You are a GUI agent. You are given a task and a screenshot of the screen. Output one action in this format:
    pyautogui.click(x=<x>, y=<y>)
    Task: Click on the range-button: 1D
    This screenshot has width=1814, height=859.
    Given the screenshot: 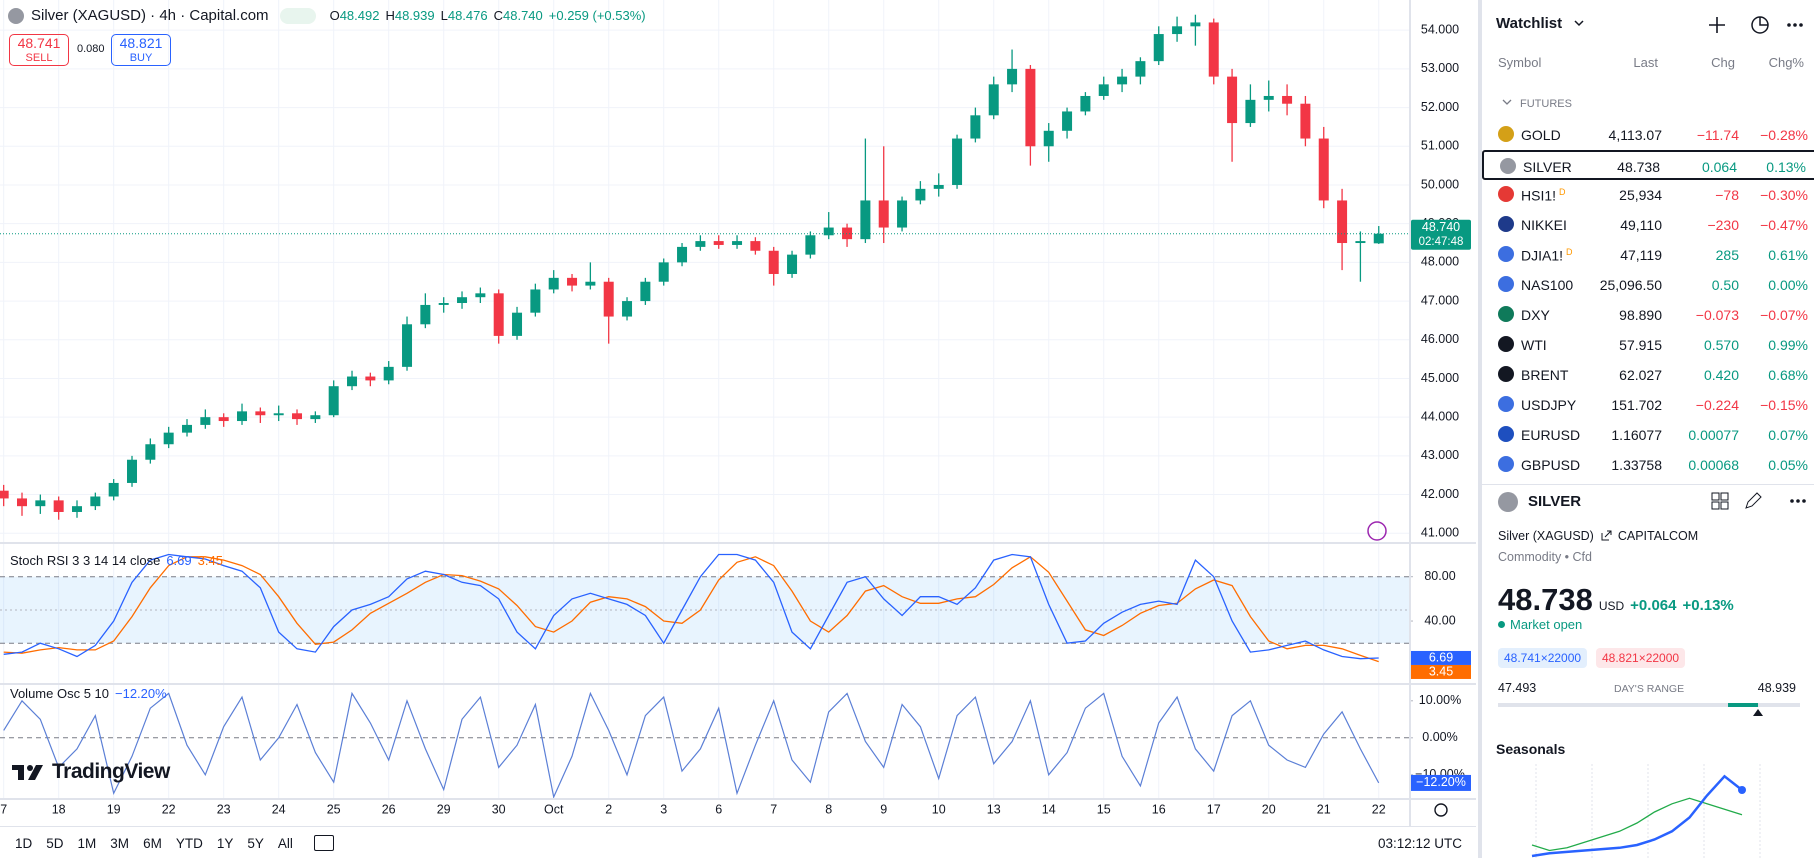 What is the action you would take?
    pyautogui.click(x=24, y=843)
    